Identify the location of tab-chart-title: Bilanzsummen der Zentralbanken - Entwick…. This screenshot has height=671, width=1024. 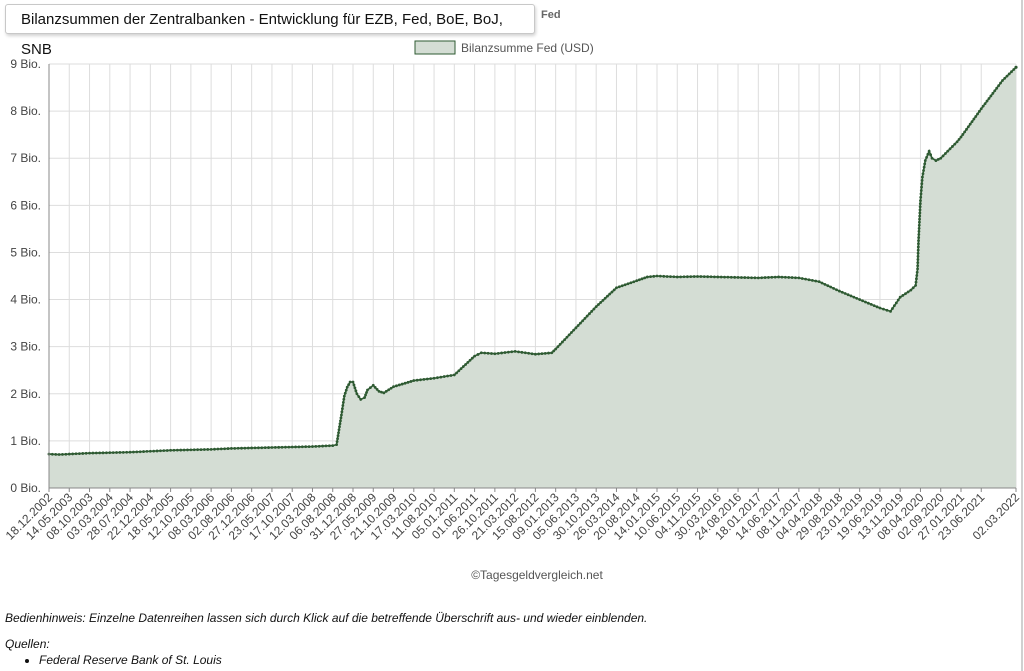
(270, 31).